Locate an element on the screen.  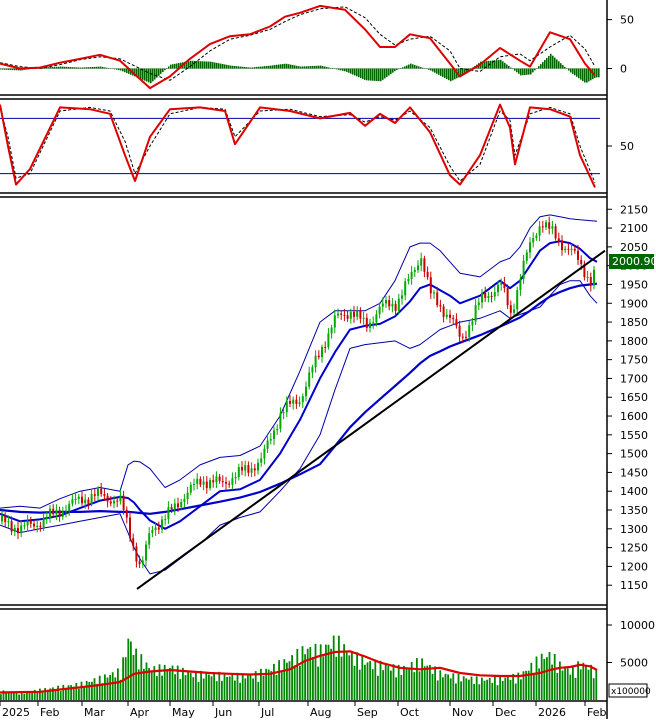
price-axis-tick-label-14: 1450 is located at coordinates (634, 472).